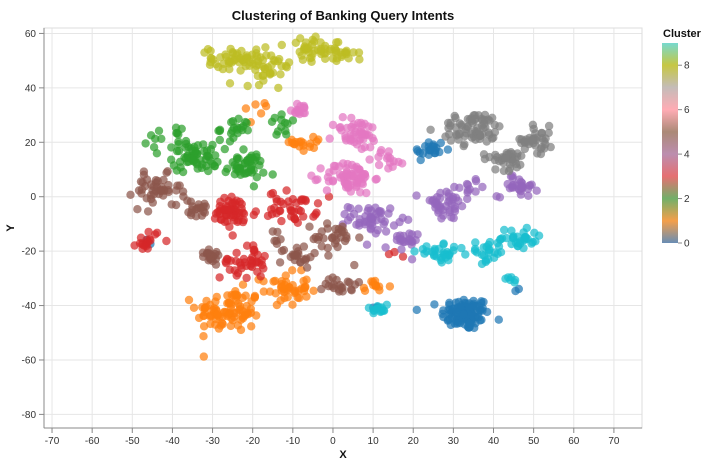 This screenshot has width=705, height=469. What do you see at coordinates (454, 441) in the screenshot?
I see `x-tick-label: 30` at bounding box center [454, 441].